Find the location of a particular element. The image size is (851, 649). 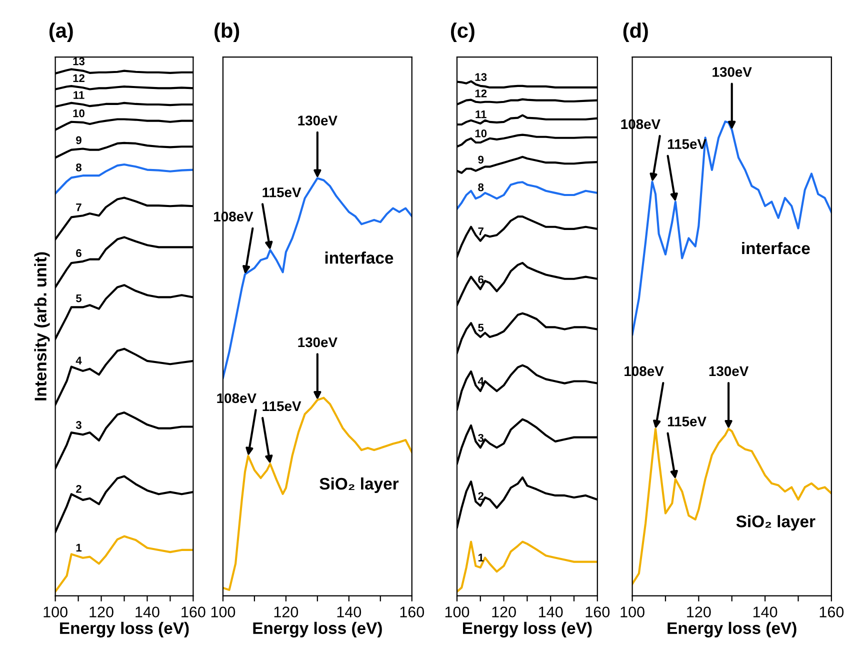

chart-title: (c) is located at coordinates (462, 32).